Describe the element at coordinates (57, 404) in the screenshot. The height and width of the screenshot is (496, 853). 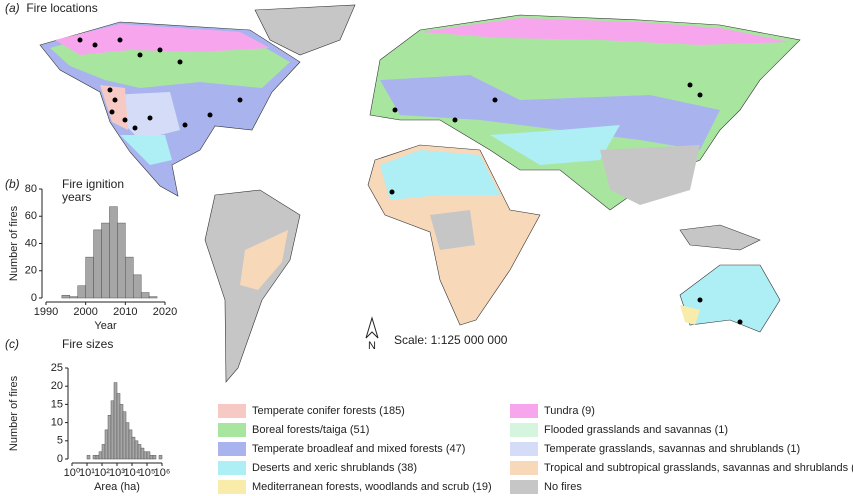
I see `y-tick-label: 15` at that location.